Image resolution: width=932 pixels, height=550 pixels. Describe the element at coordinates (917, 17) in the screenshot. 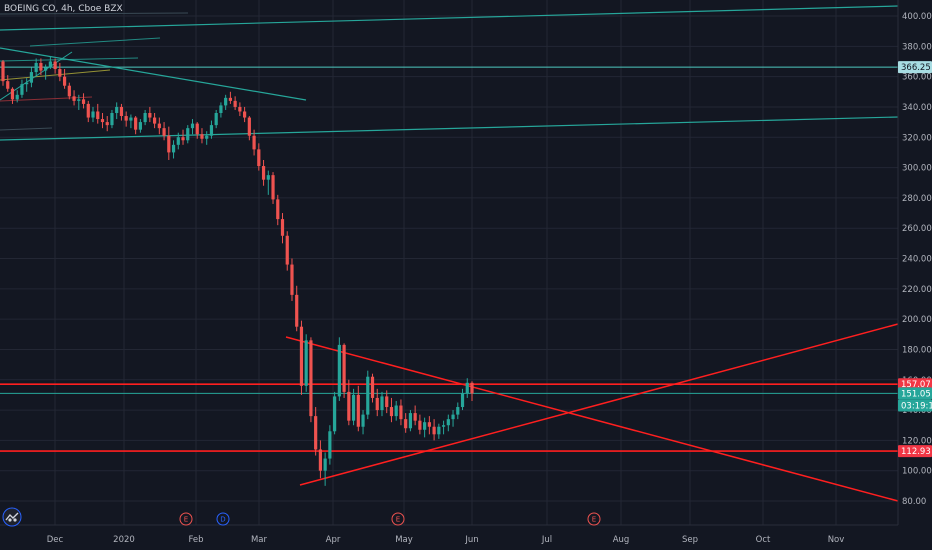

I see `price-tick-label: 400.00` at that location.